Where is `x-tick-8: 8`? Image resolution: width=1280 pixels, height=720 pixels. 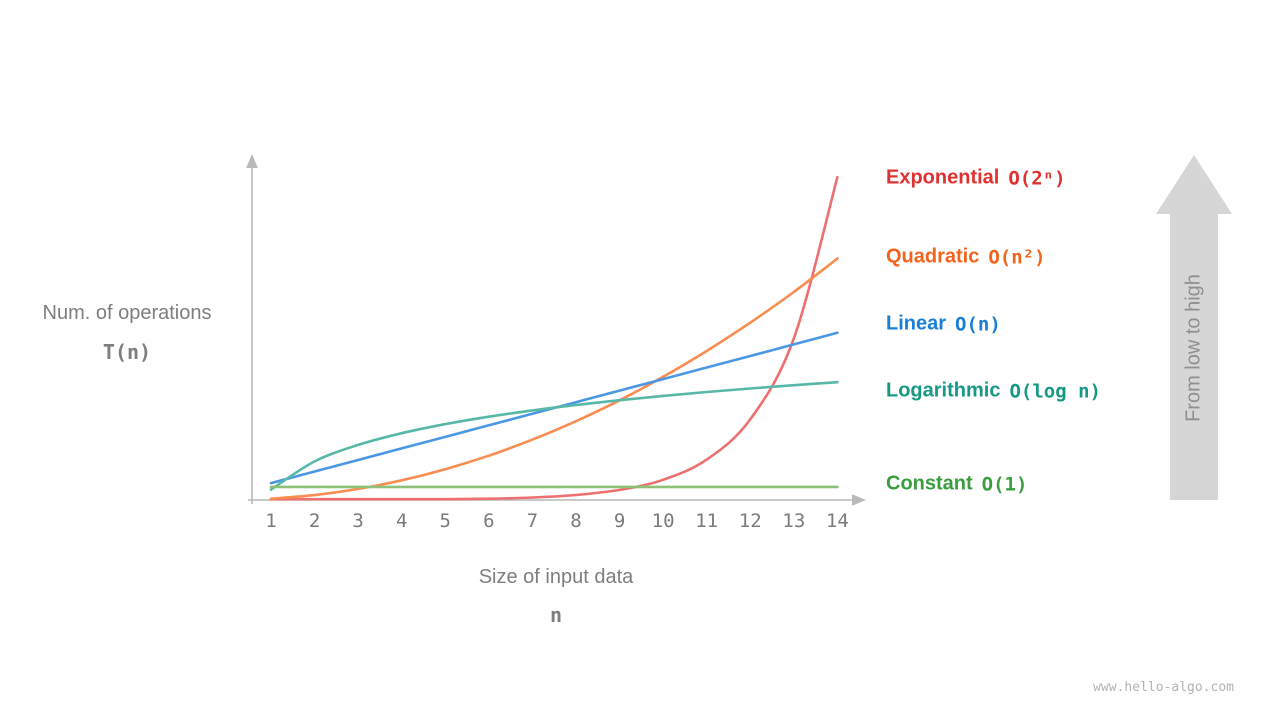 x-tick-8: 8 is located at coordinates (576, 521).